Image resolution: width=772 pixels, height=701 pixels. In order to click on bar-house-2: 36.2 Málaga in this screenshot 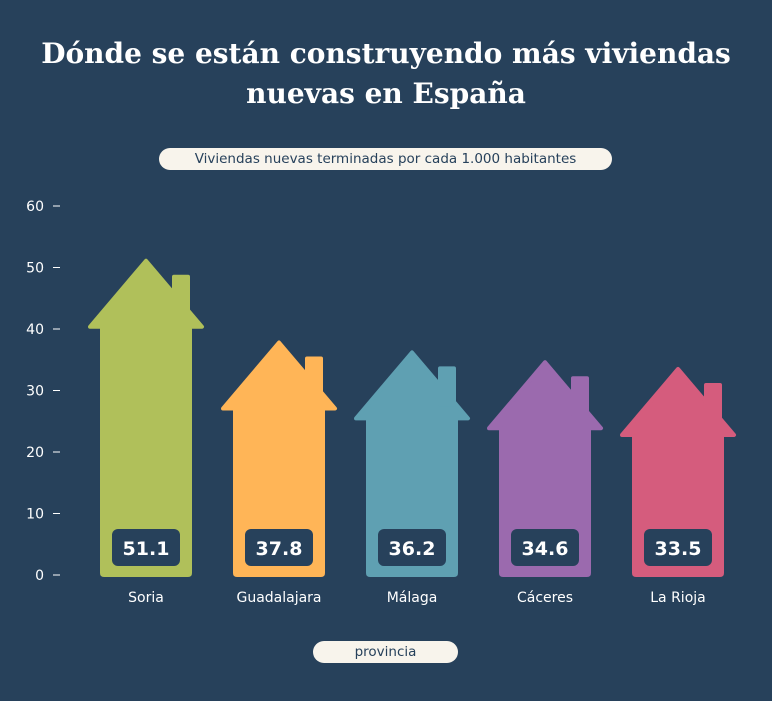, I will do `click(412, 478)`.